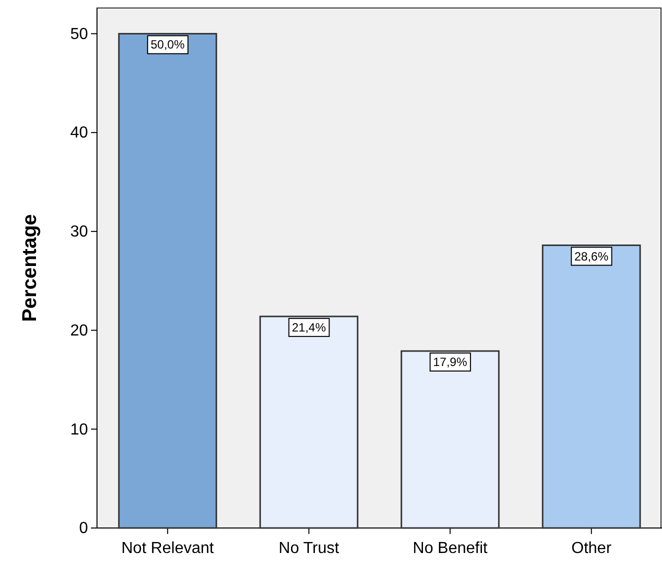 The height and width of the screenshot is (574, 662). I want to click on y-tick-label: 40, so click(79, 133).